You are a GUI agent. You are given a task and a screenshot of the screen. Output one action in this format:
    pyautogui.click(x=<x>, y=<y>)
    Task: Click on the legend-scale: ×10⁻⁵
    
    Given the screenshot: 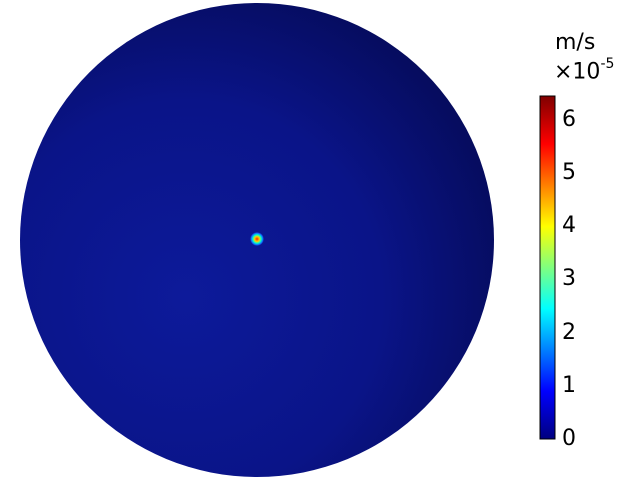 What is the action you would take?
    pyautogui.click(x=584, y=70)
    